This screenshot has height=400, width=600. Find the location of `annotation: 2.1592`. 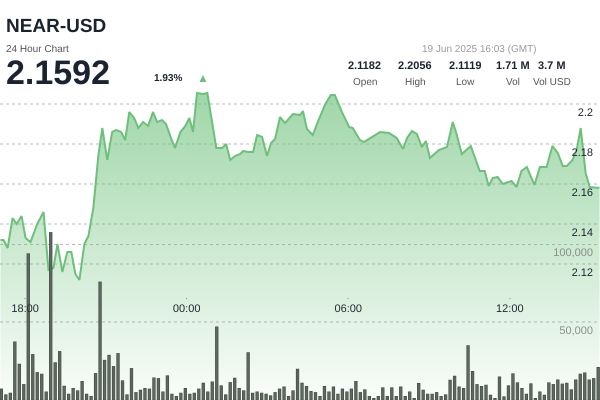

annotation: 2.1592 is located at coordinates (58, 73).